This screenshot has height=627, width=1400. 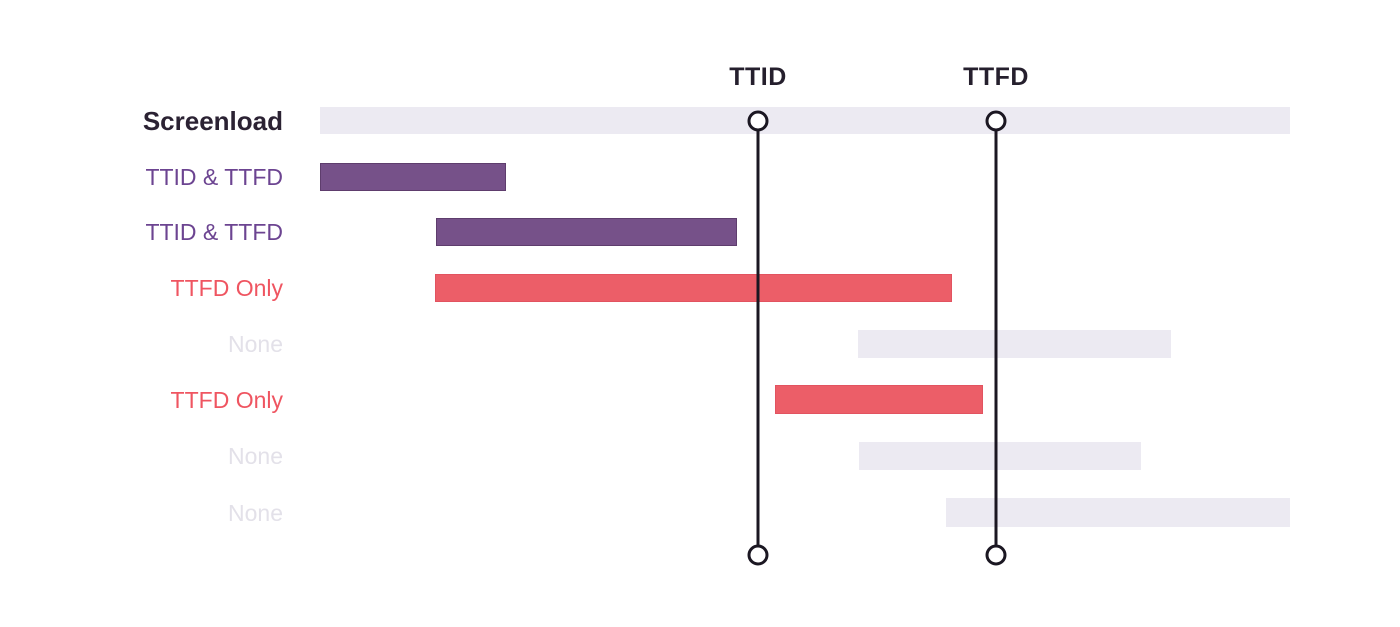 What do you see at coordinates (996, 77) in the screenshot?
I see `ttfd-marker-label: TTFD` at bounding box center [996, 77].